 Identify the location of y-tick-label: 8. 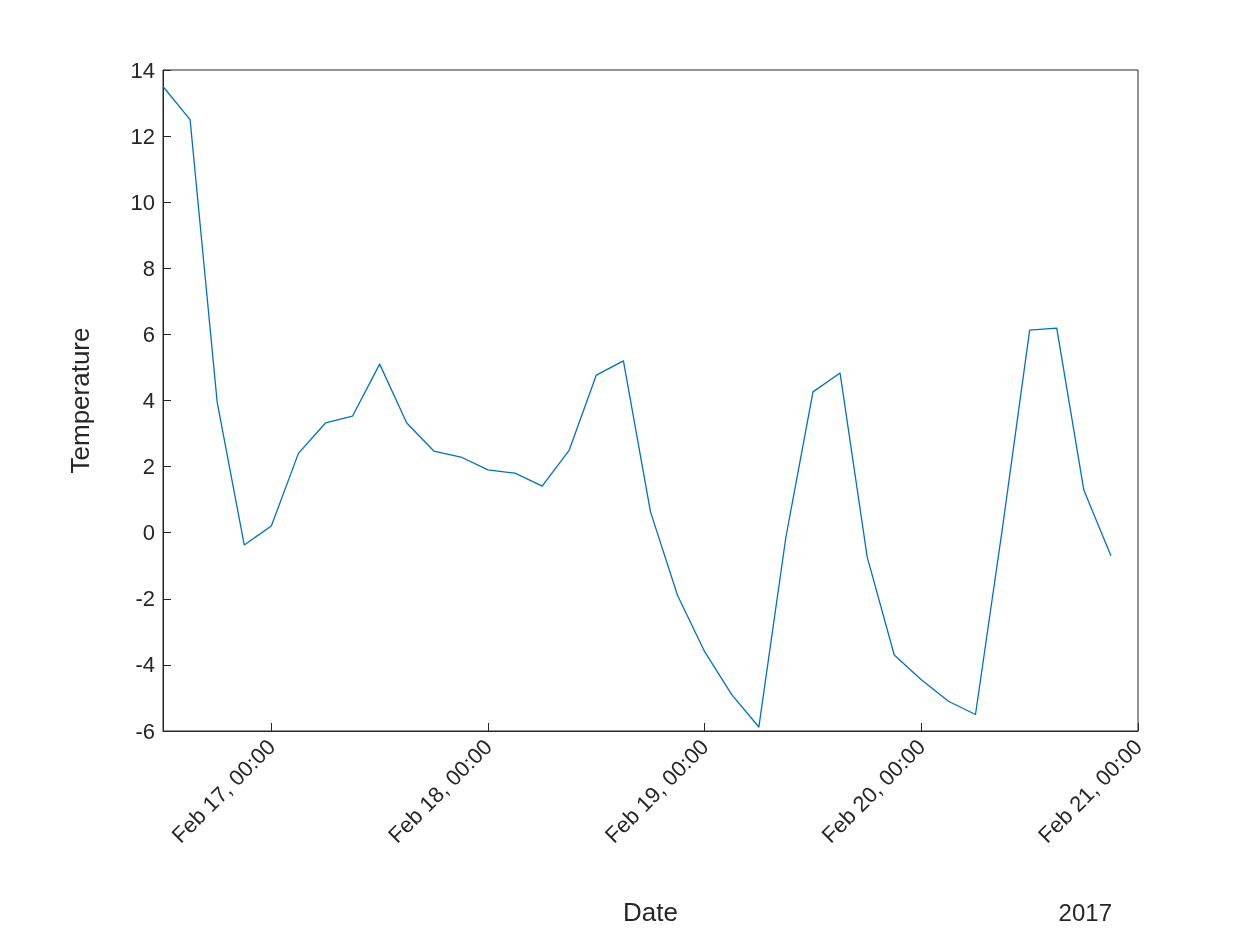
(148, 268).